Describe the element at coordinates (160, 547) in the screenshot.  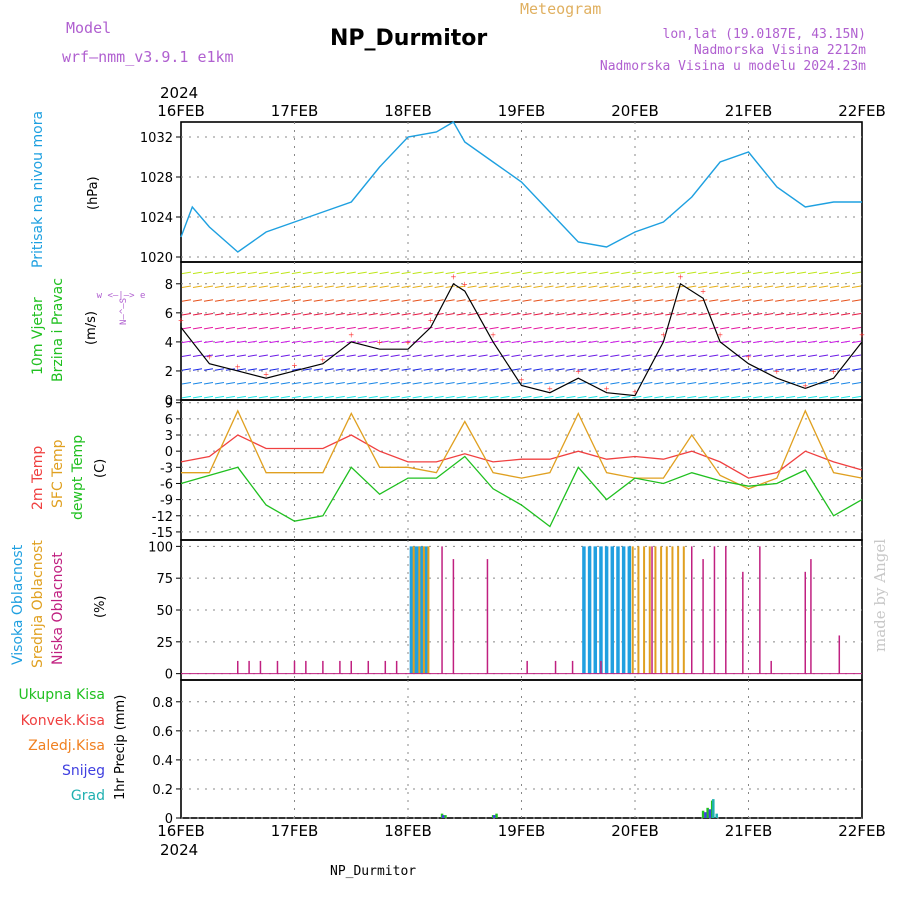
I see `clouds-ytick-label: 100` at that location.